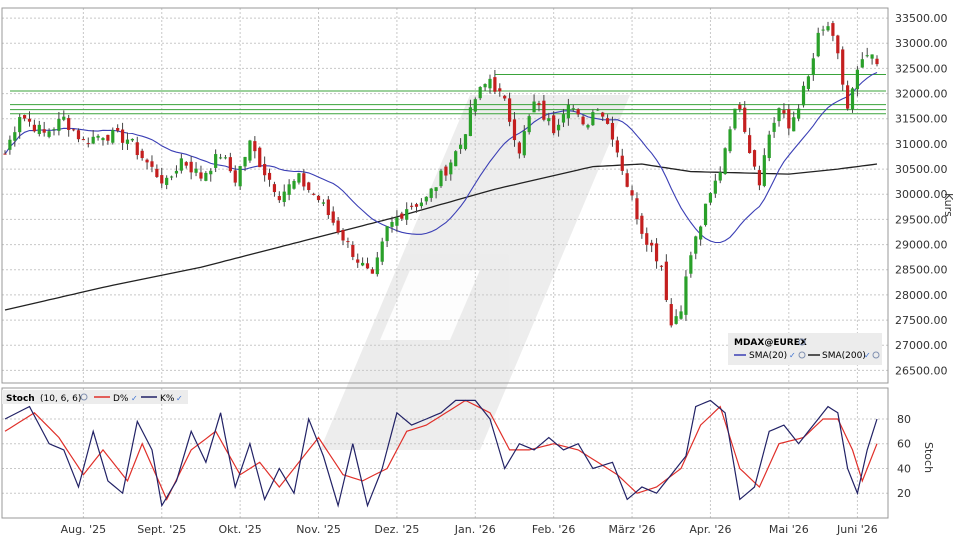  I want to click on stoch-y-axis-title: Stoch, so click(928, 457).